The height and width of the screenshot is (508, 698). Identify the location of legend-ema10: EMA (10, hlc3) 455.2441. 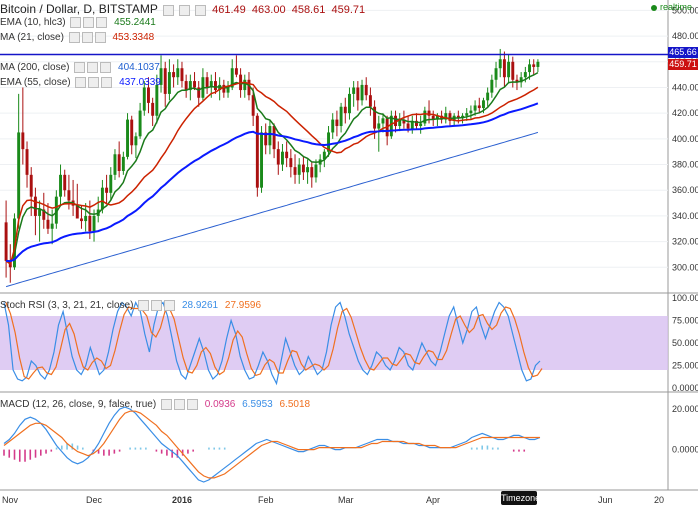
(78, 22).